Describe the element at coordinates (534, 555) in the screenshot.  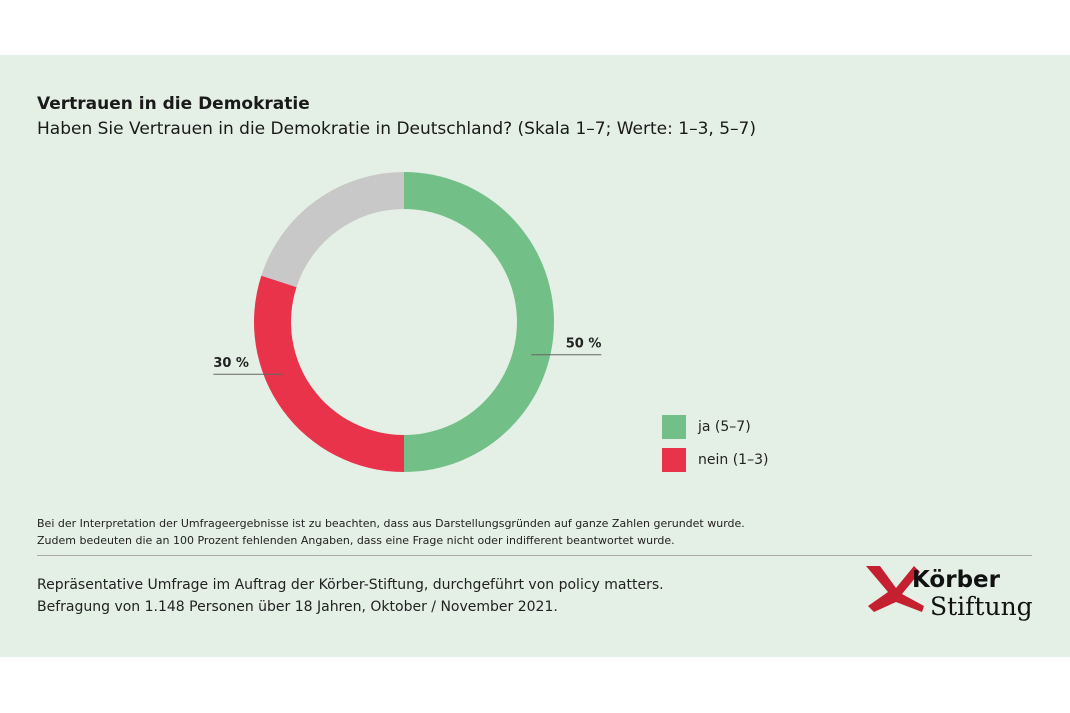
I see `divider` at that location.